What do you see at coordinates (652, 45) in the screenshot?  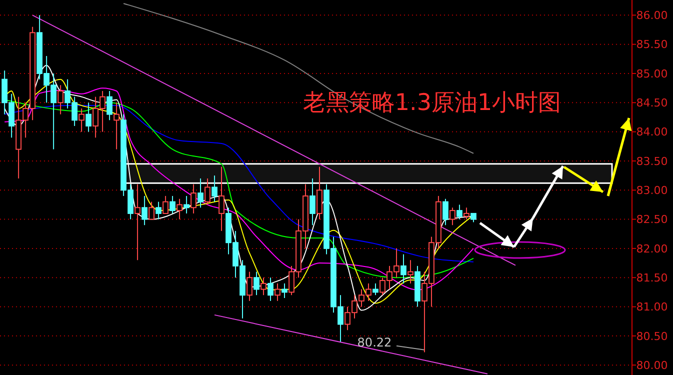 I see `y-tick-label: 85.50` at bounding box center [652, 45].